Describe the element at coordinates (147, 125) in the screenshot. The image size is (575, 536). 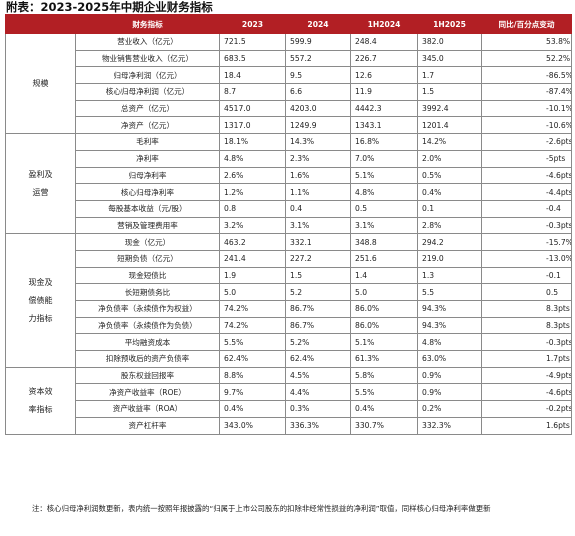
I see `metric-name: 净资产（亿元）` at that location.